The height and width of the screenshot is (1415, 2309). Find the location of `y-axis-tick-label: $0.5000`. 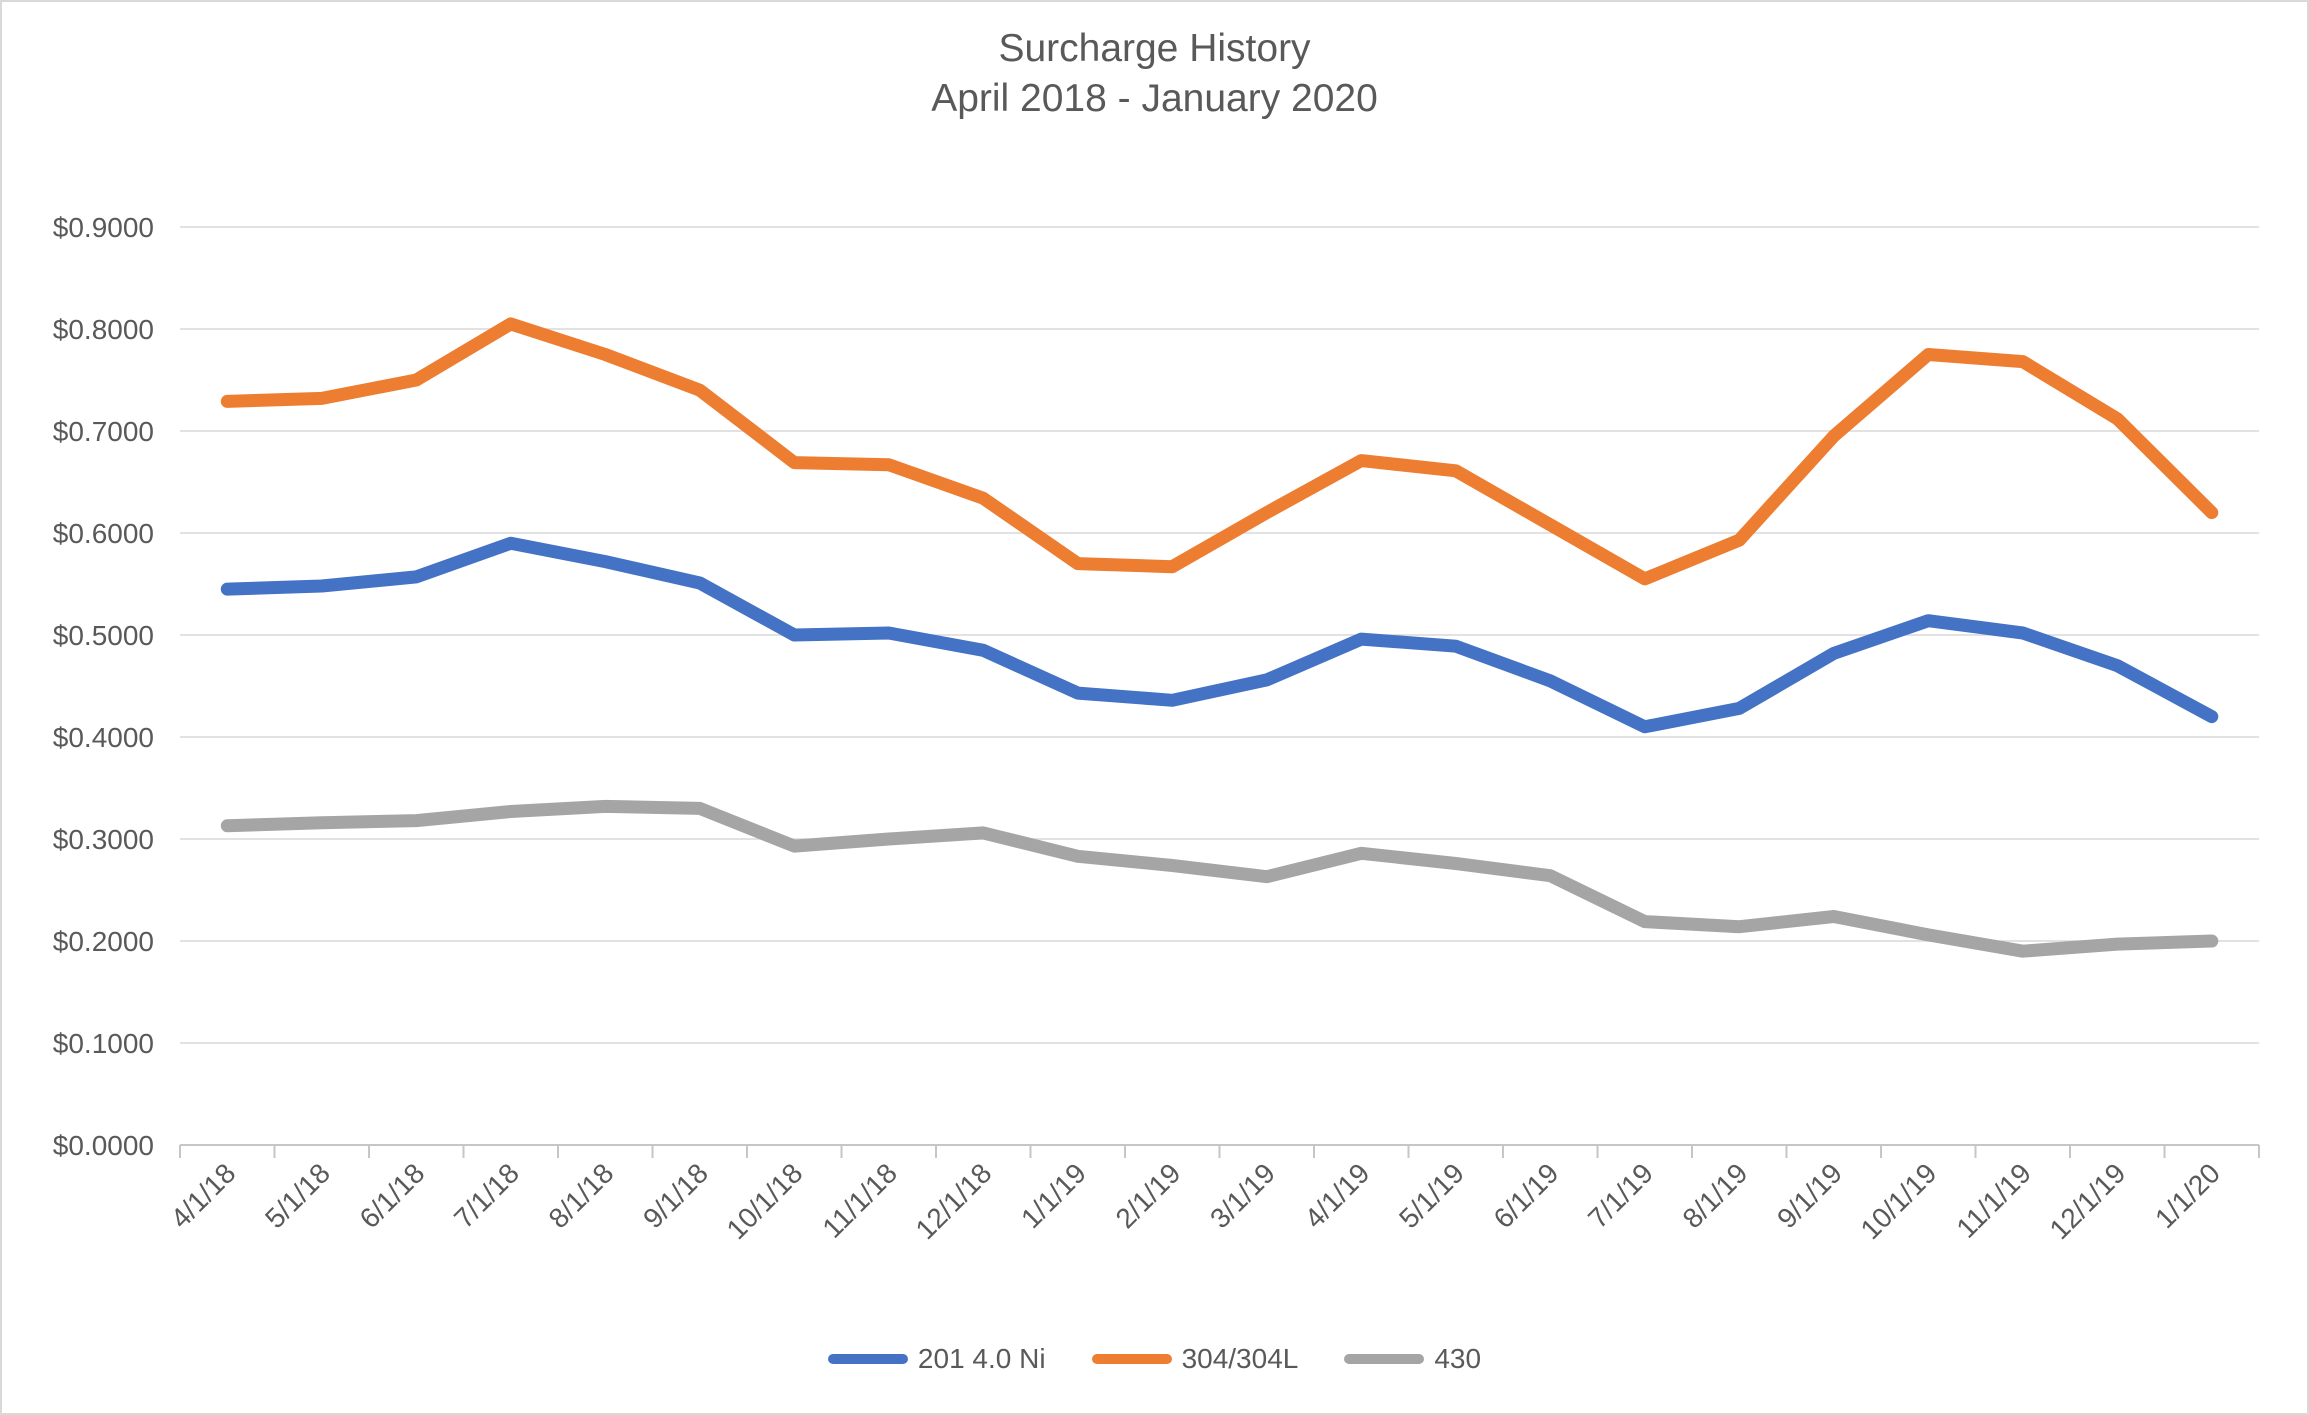

y-axis-tick-label: $0.5000 is located at coordinates (103, 635).